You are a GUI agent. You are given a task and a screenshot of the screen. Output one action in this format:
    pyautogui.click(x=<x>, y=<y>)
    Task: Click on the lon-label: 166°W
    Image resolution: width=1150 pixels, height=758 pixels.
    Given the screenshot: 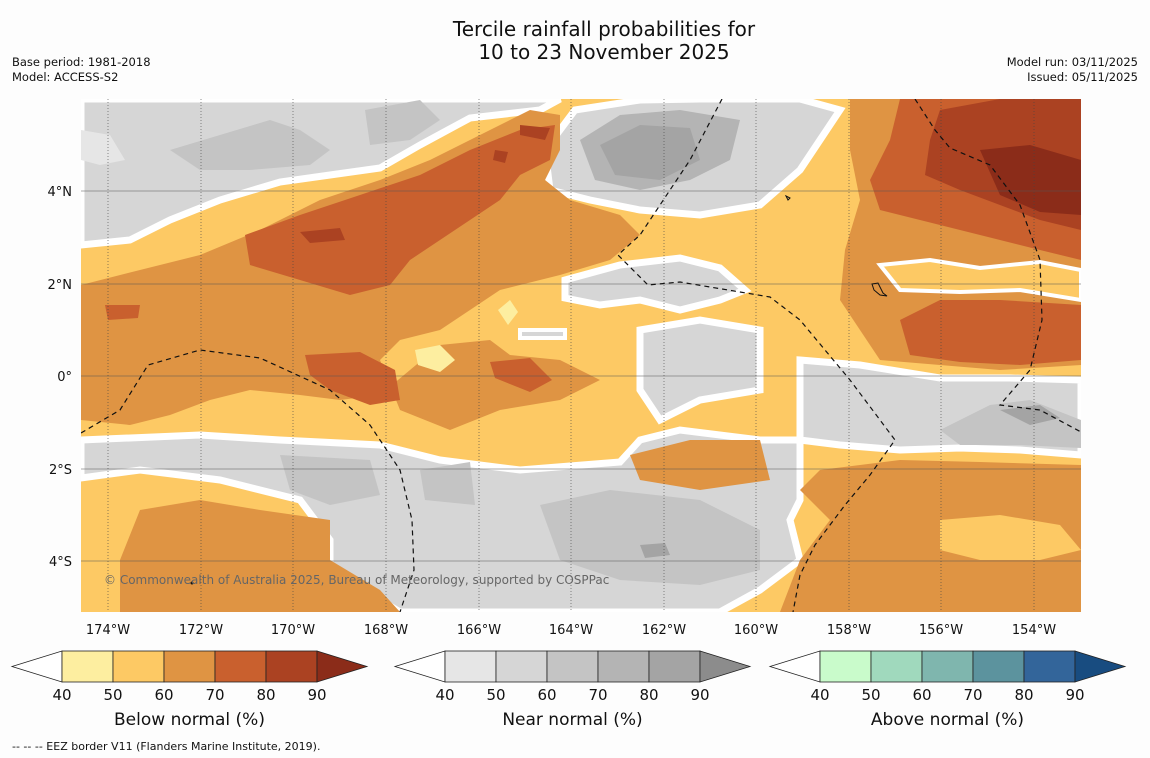 What is the action you would take?
    pyautogui.click(x=479, y=630)
    